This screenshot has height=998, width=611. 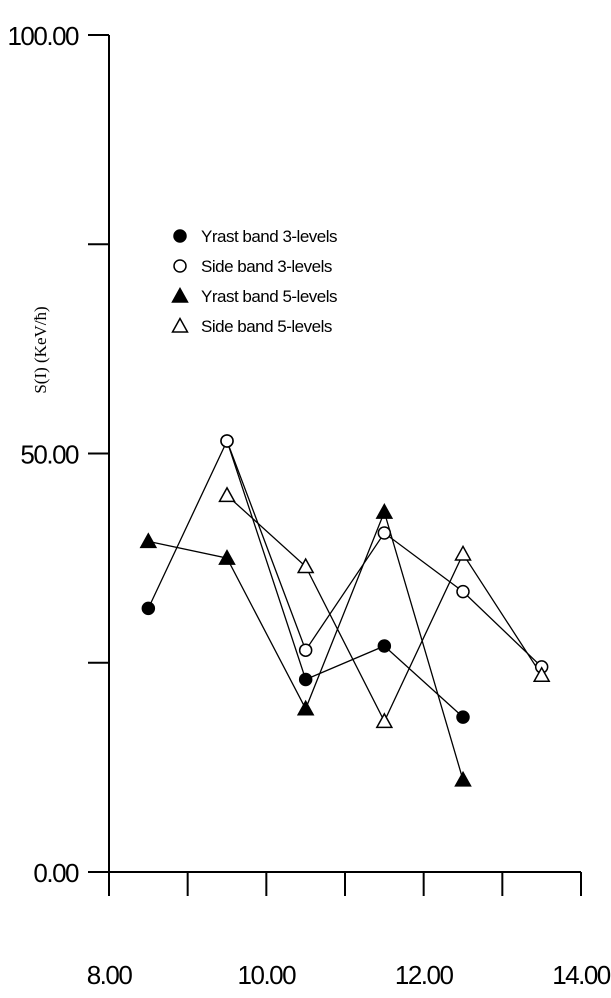 What do you see at coordinates (267, 975) in the screenshot?
I see `x-tick-label: 10.00` at bounding box center [267, 975].